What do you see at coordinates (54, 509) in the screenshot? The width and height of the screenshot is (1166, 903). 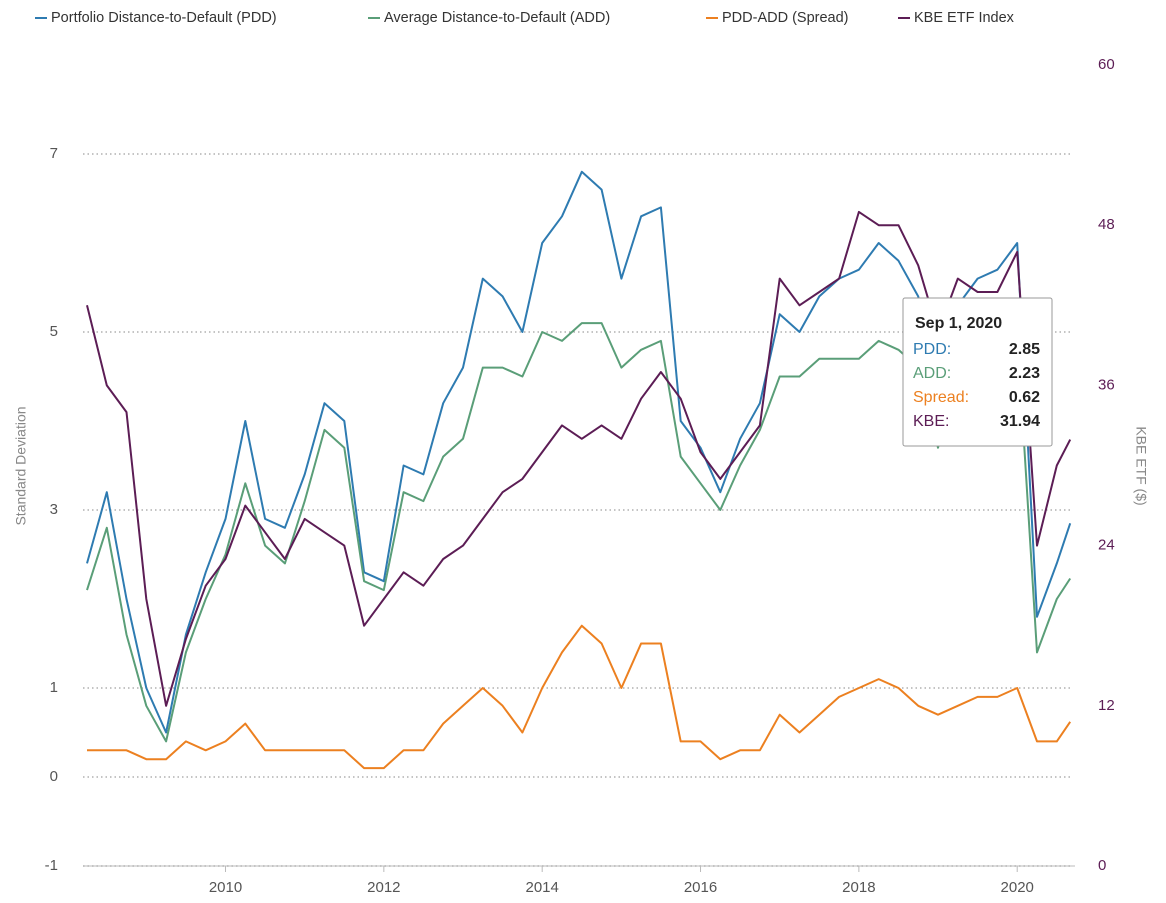 I see `y-tick-label: 3` at bounding box center [54, 509].